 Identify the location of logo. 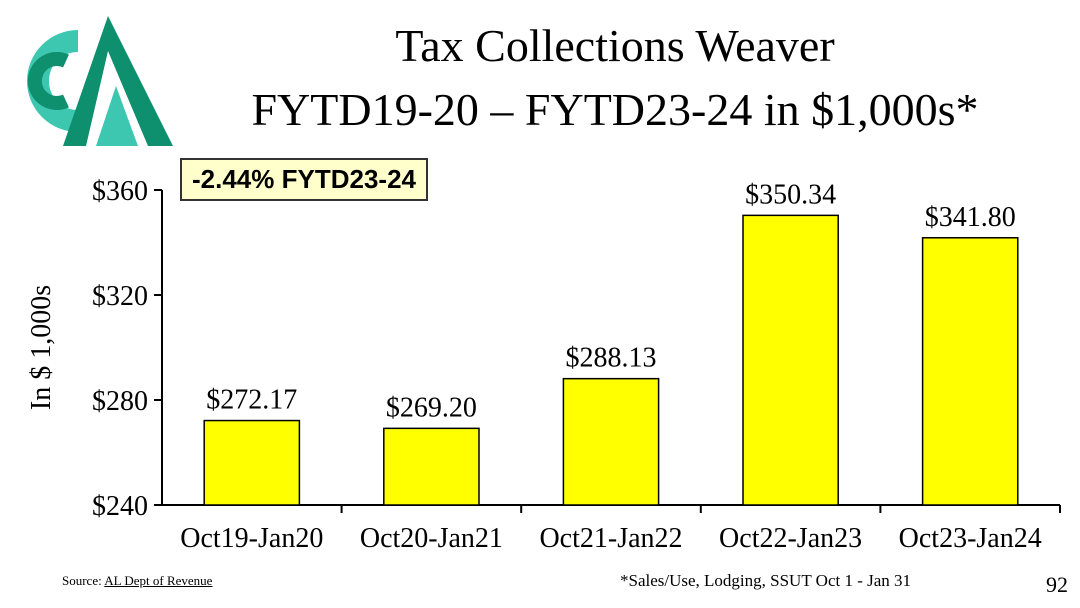
(100, 81).